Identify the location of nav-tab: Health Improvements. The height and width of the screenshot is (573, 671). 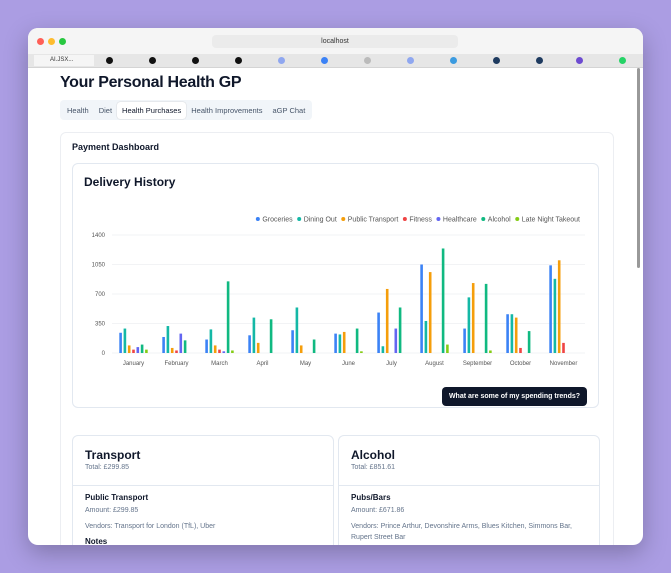
(227, 110).